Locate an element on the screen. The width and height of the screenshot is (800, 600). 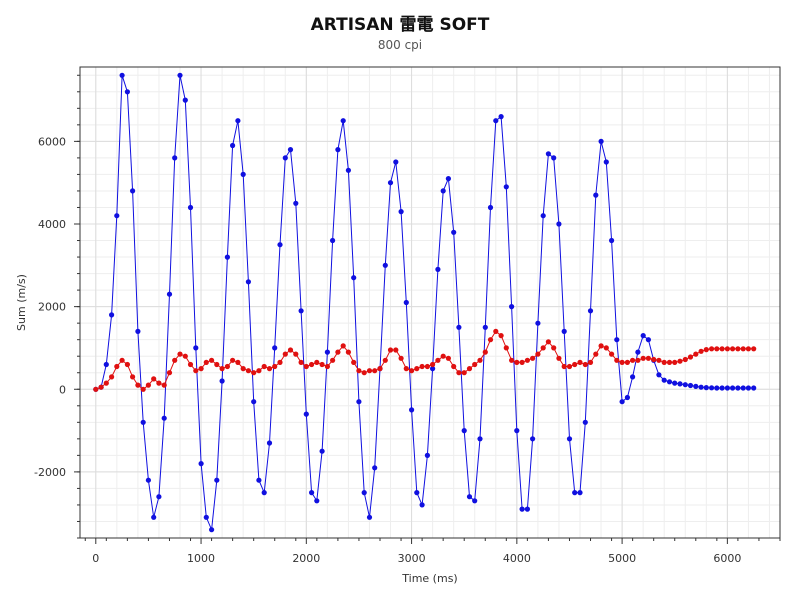
y-axis-label: Sum (m/s) is located at coordinates (21, 302).